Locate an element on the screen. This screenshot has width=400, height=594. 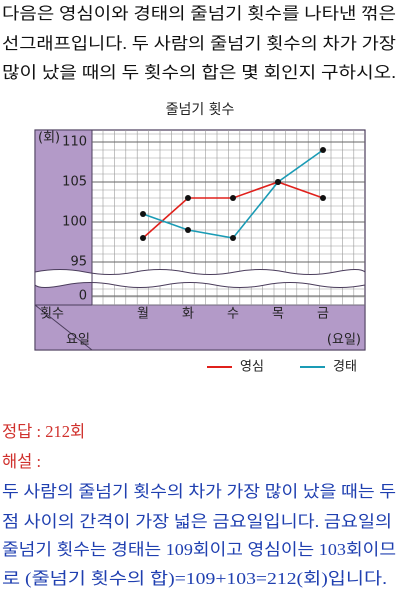
explanation-line: 줄넘기 횟수는 경태는 109회이고 영심이는 103회이므 is located at coordinates (199, 549).